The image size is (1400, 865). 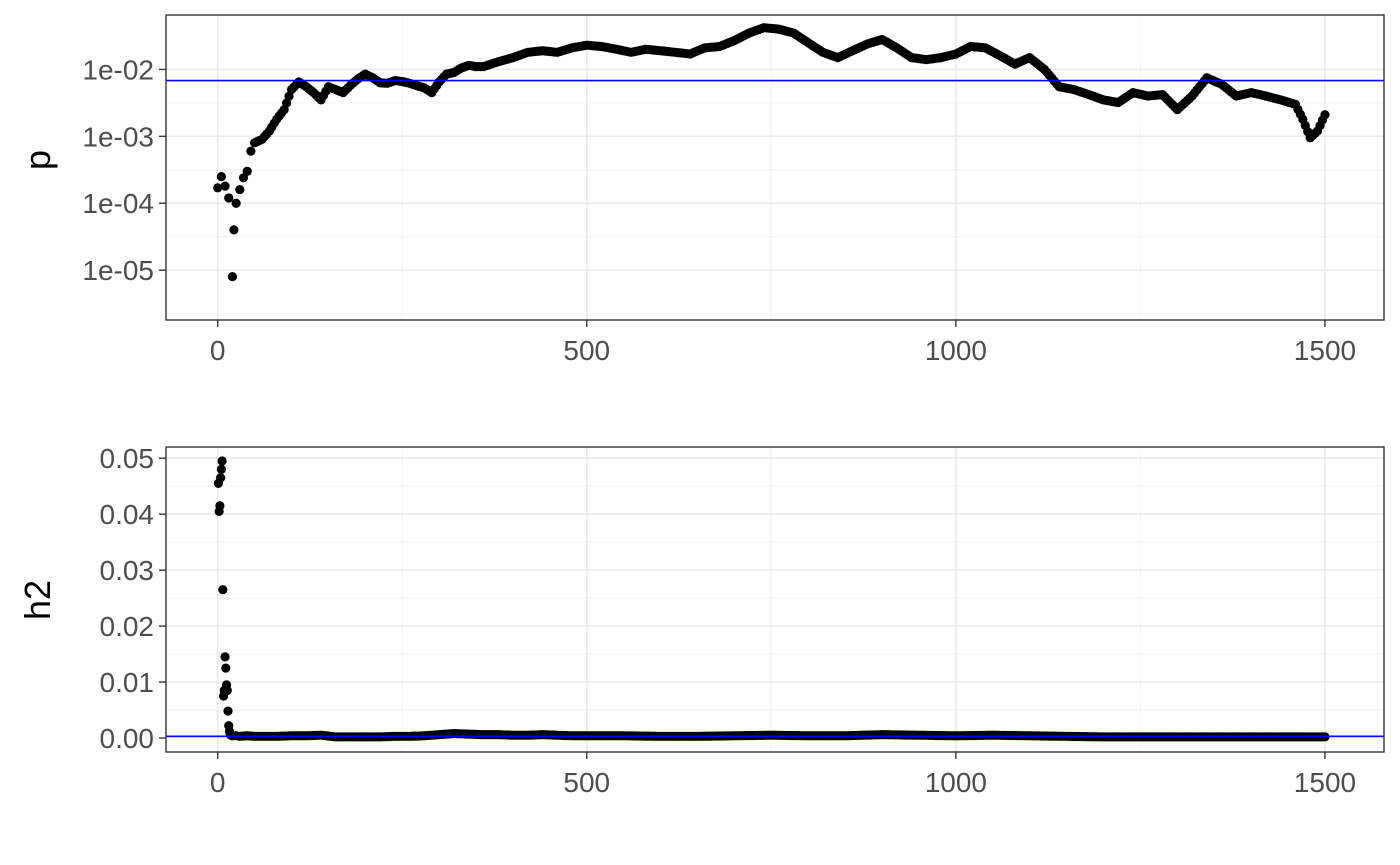 I want to click on y-axis-title: p, so click(x=37, y=160).